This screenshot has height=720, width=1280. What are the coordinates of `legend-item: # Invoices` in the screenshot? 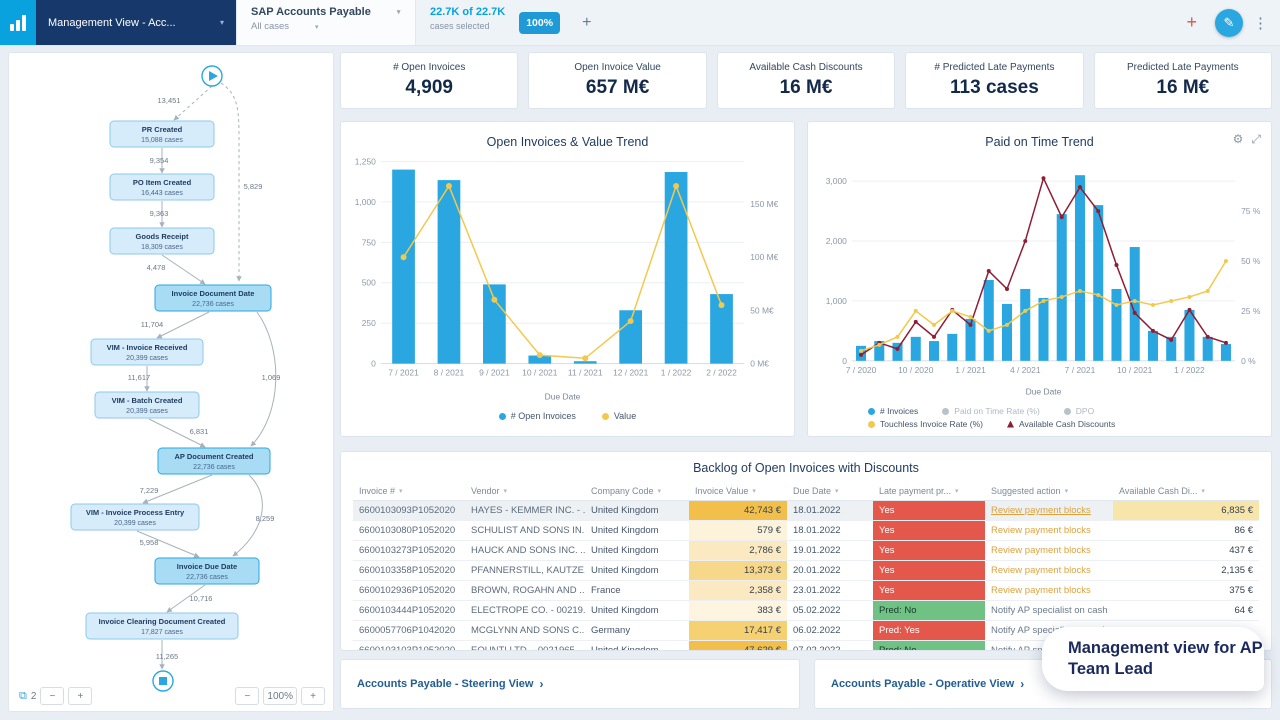 It's located at (893, 411).